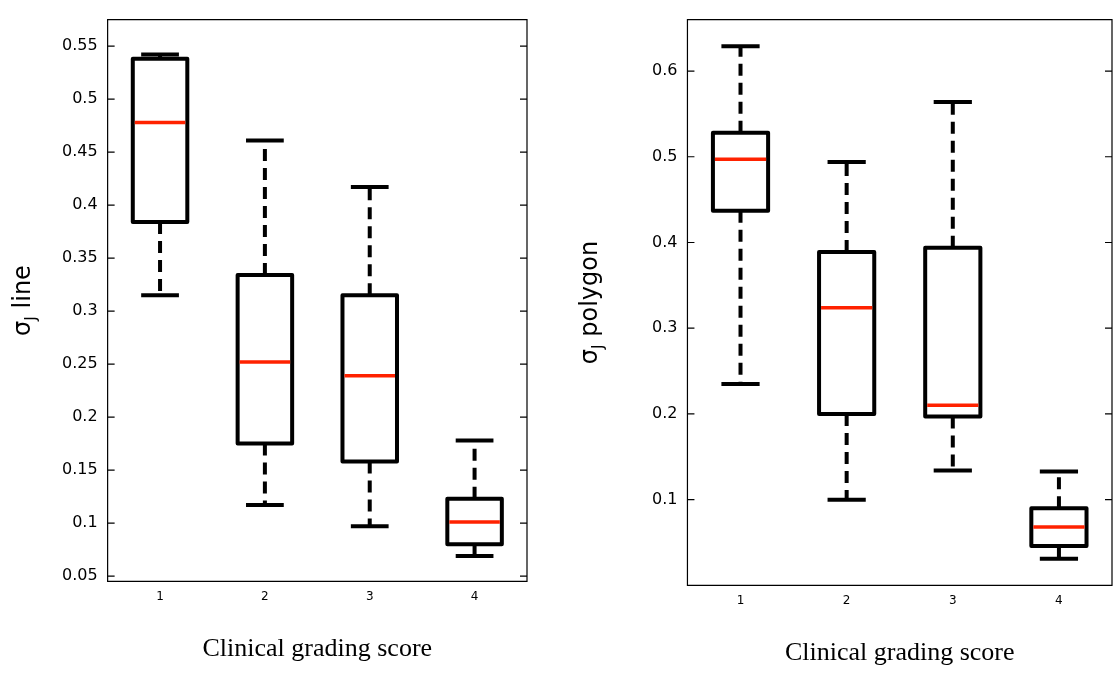 Image resolution: width=1114 pixels, height=691 pixels. I want to click on y-axis-title: σJ polygon, so click(591, 302).